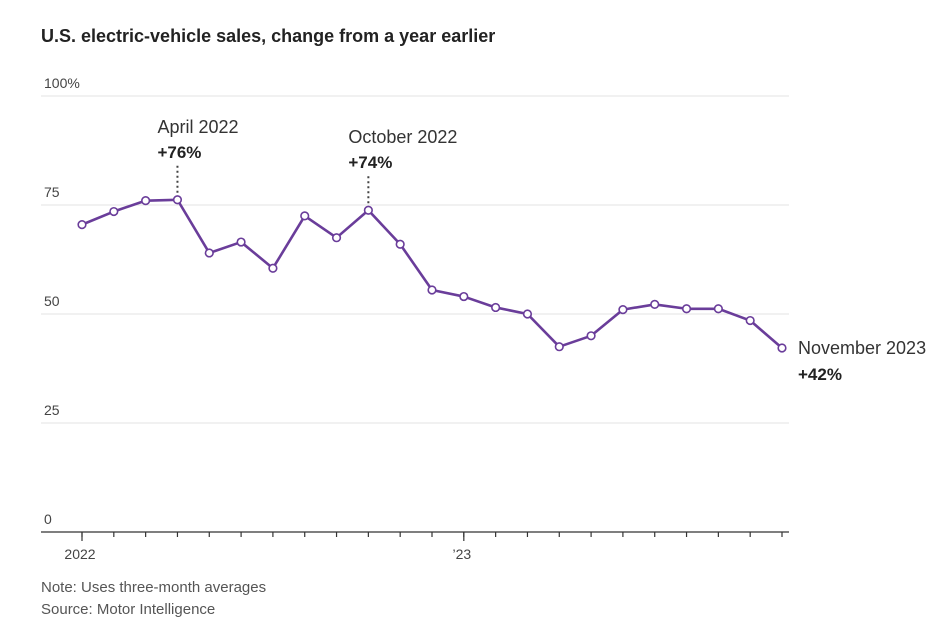  What do you see at coordinates (820, 374) in the screenshot?
I see `annotation-value: +42%` at bounding box center [820, 374].